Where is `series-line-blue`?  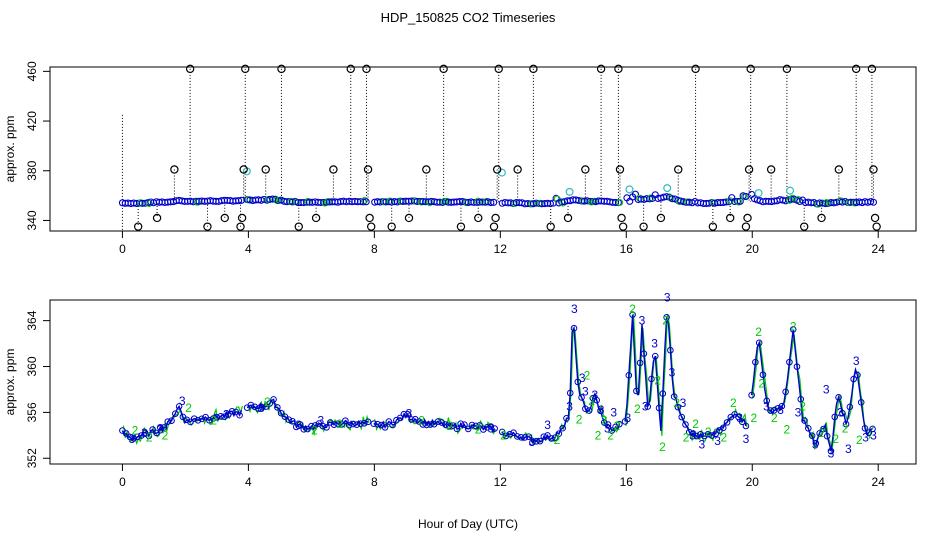
series-line-blue is located at coordinates (307, 414).